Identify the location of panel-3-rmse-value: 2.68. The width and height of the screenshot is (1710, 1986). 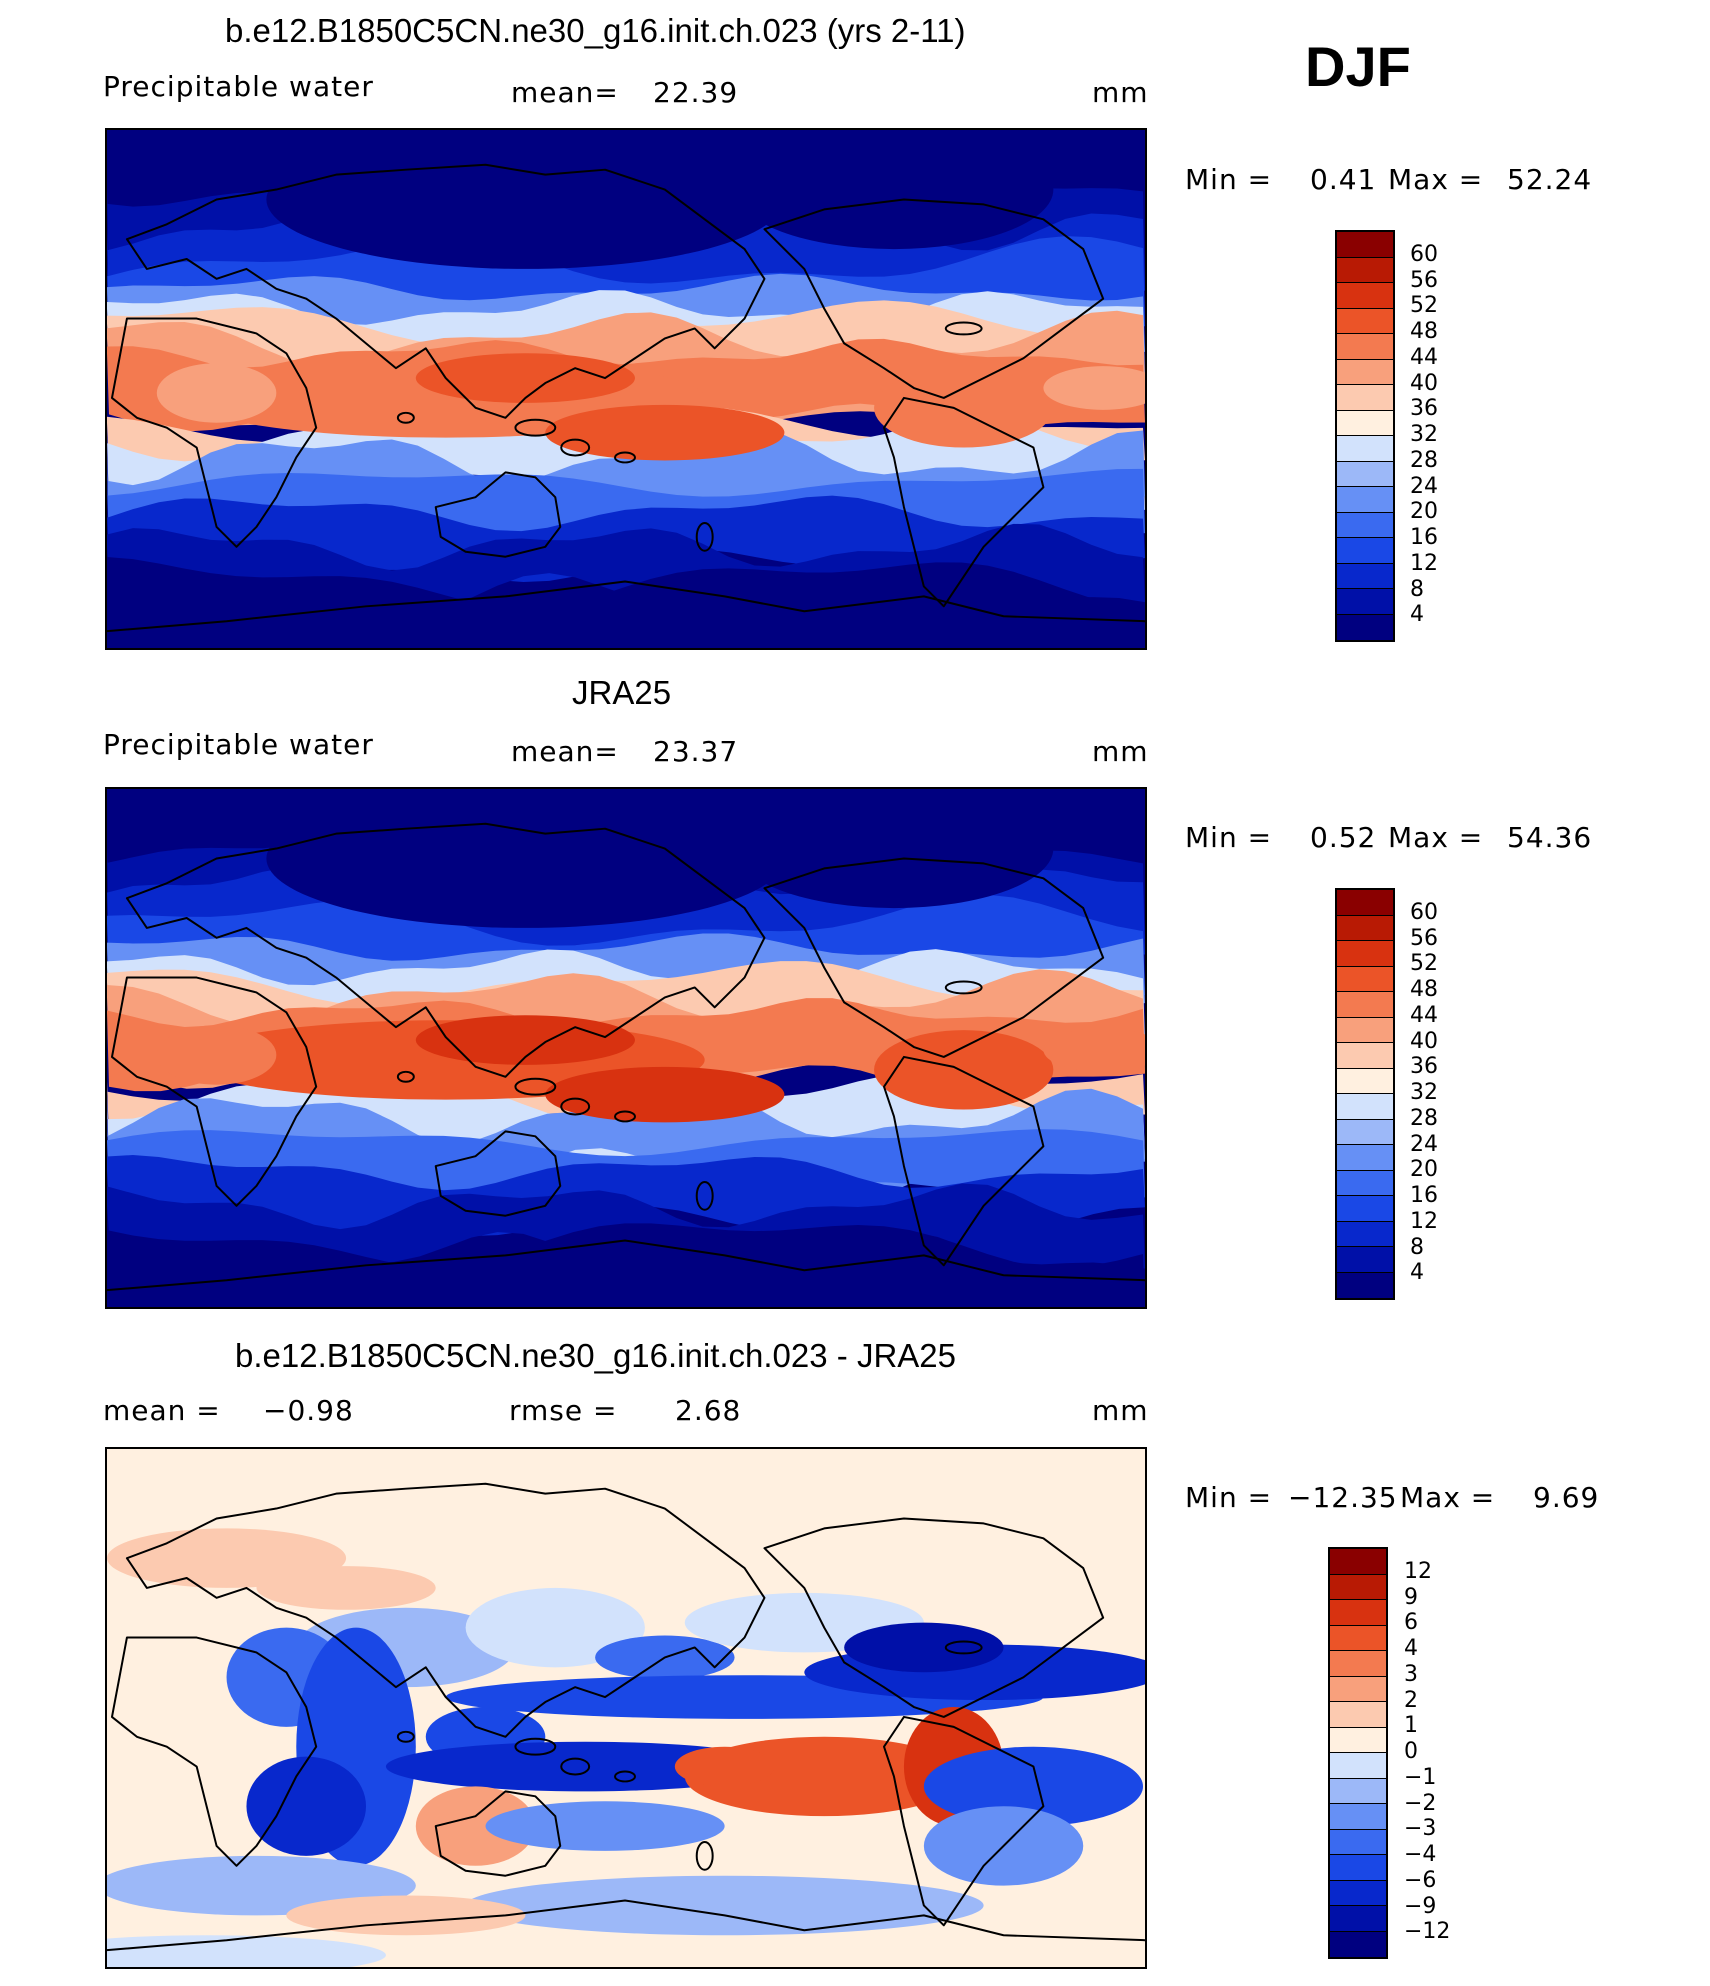
(708, 1410).